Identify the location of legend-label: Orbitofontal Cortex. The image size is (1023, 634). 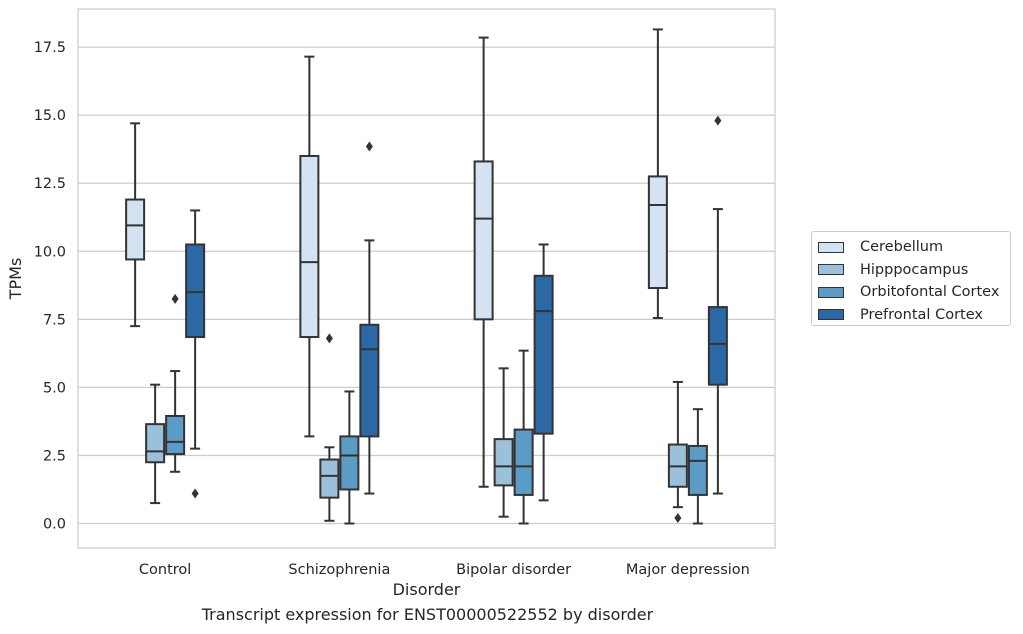
(930, 292).